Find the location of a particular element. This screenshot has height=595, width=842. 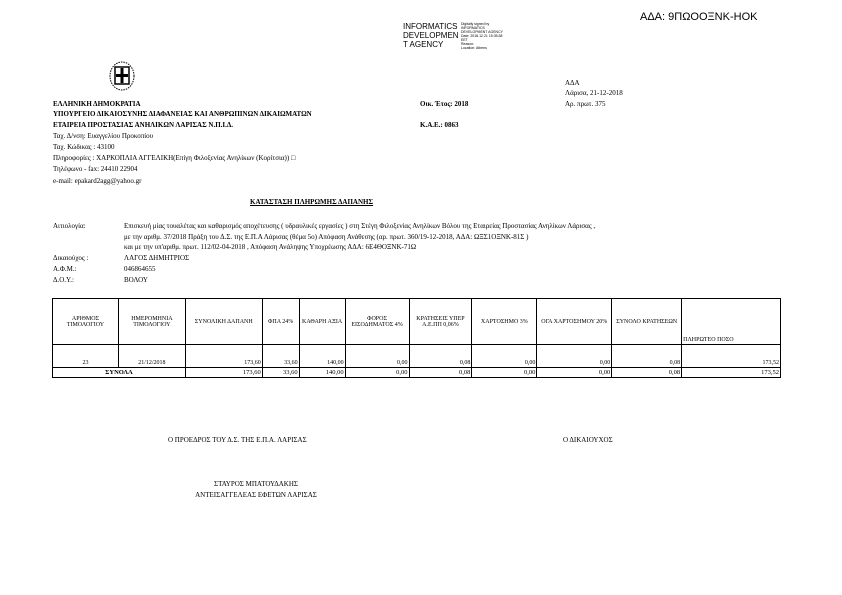

signatory-role: ΑΝΤΕΙΣΑΓΓΕΛΕΑΣ ΕΦΕΤΩΝ ΛΑΡΙΣΑΣ is located at coordinates (256, 495).